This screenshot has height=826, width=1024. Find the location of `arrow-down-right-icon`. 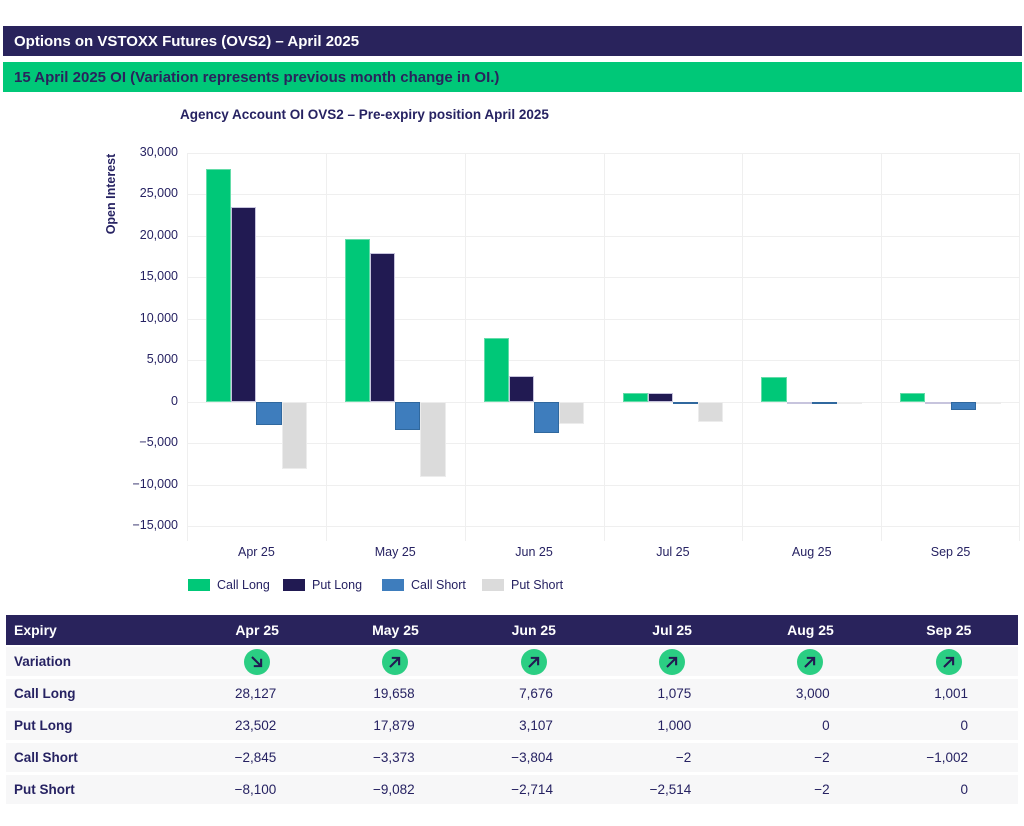

arrow-down-right-icon is located at coordinates (257, 661).